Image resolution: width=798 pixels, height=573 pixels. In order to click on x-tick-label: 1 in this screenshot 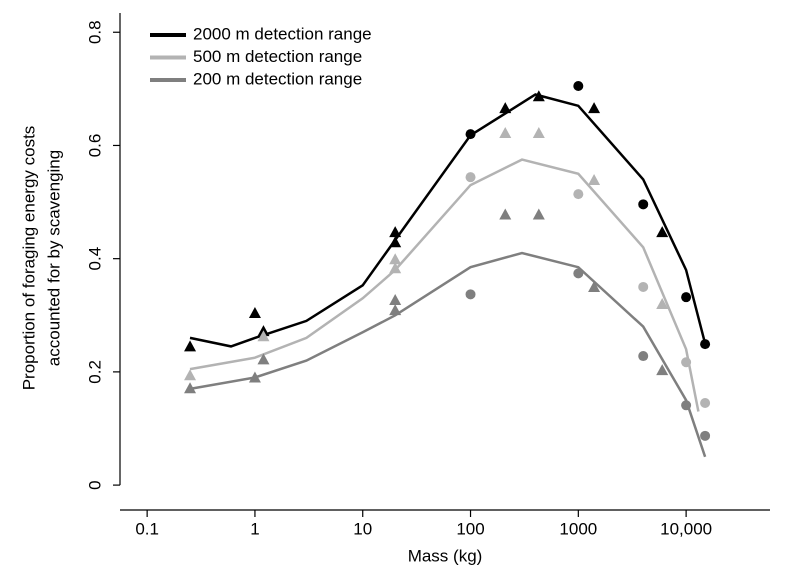, I will do `click(254, 528)`.